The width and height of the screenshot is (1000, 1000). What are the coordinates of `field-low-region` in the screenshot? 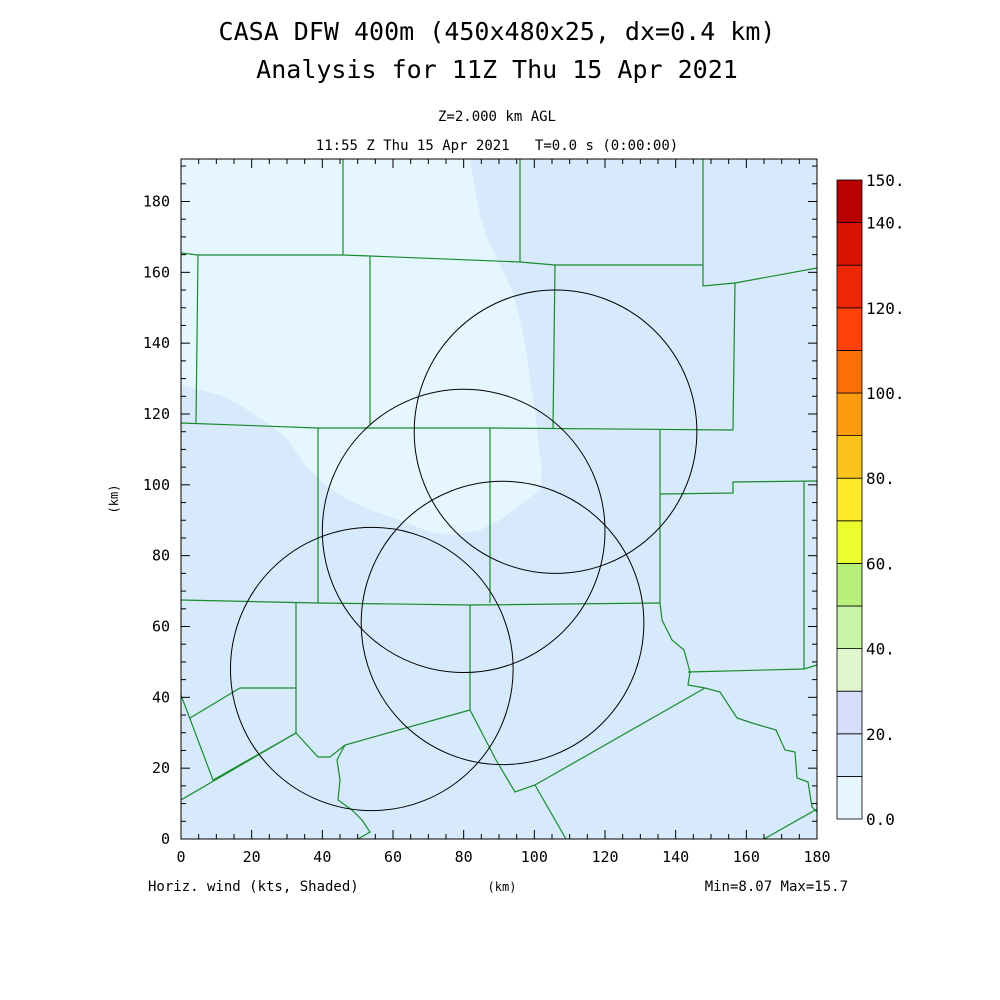 It's located at (361, 347).